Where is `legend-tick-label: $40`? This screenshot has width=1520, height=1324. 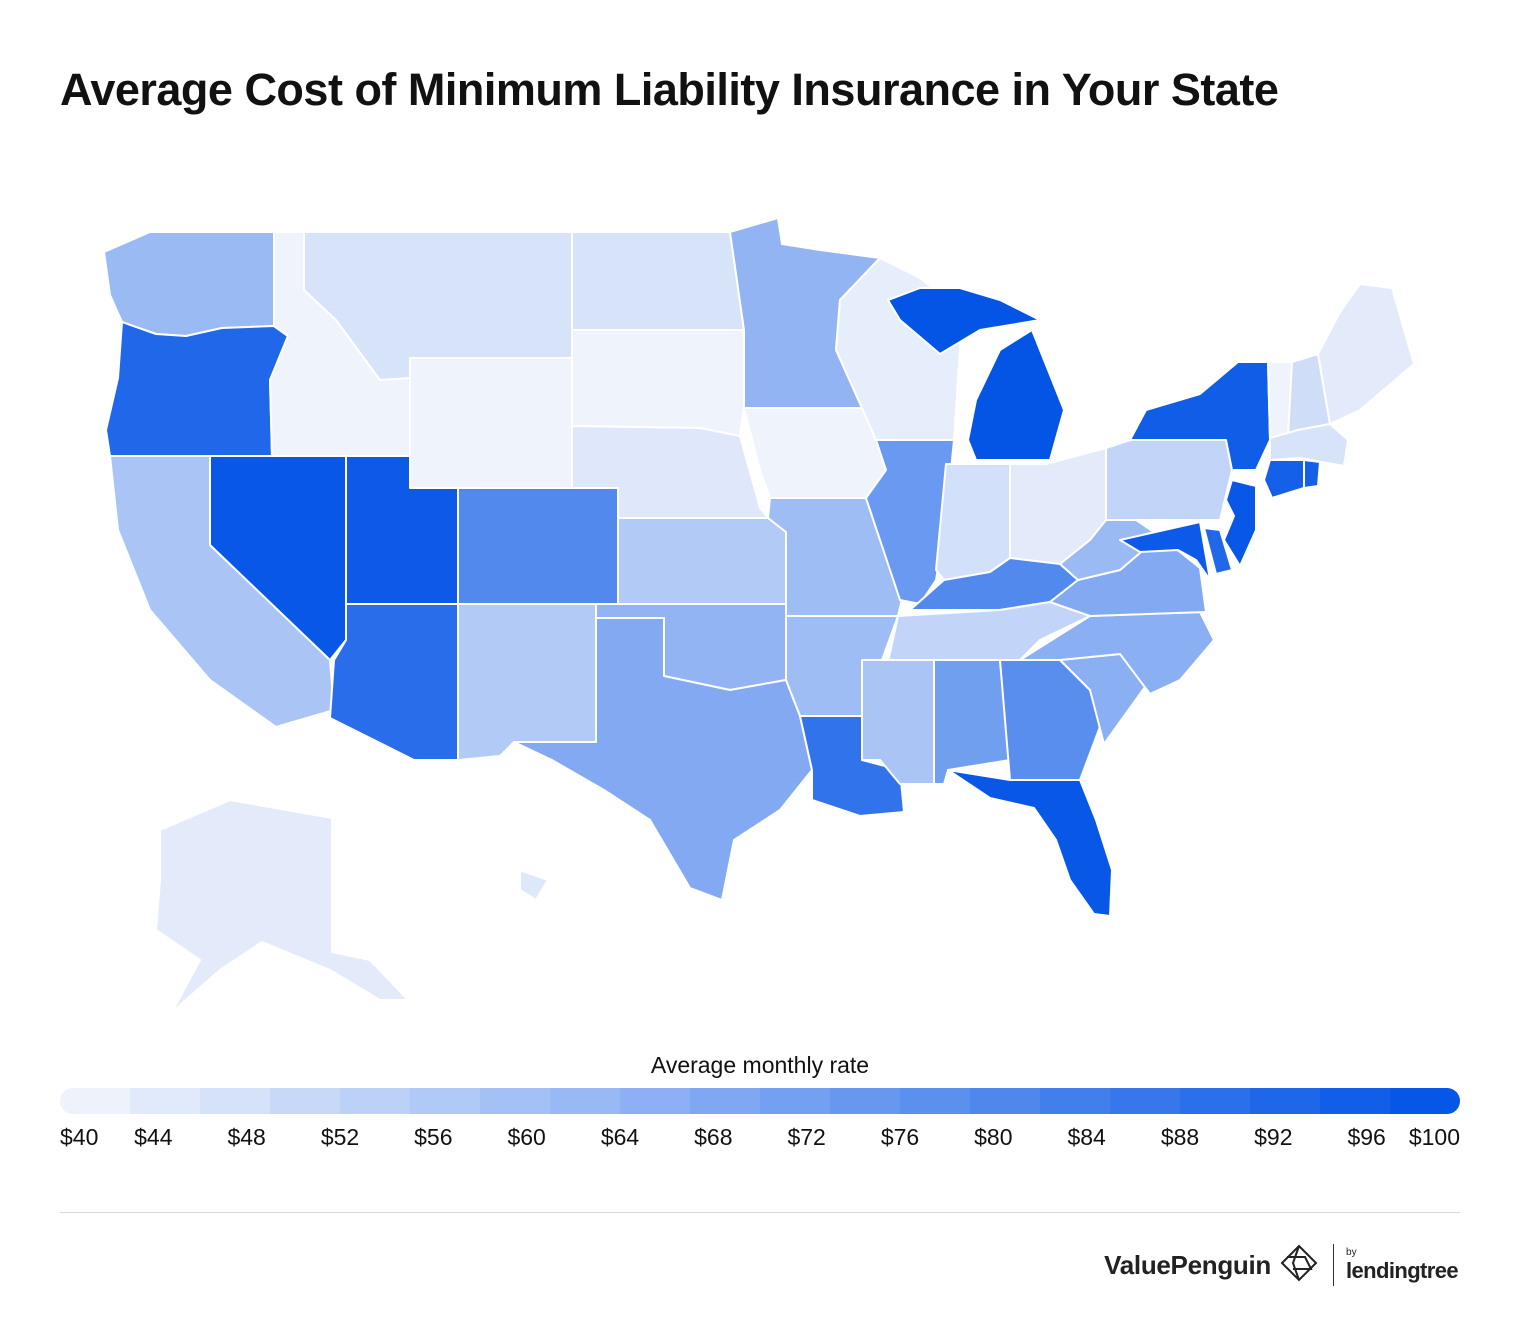 legend-tick-label: $40 is located at coordinates (79, 1137).